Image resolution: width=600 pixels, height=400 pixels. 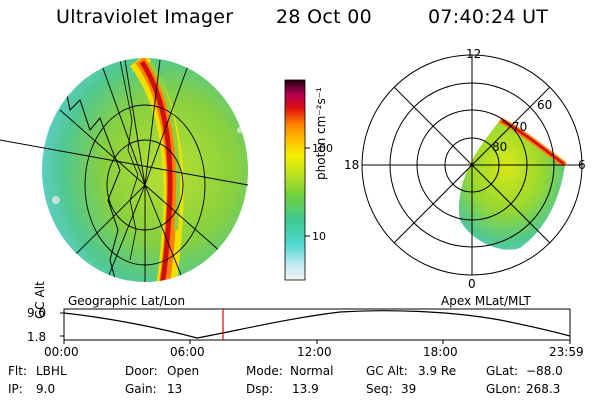 What do you see at coordinates (317, 324) in the screenshot?
I see `altitude-curve` at bounding box center [317, 324].